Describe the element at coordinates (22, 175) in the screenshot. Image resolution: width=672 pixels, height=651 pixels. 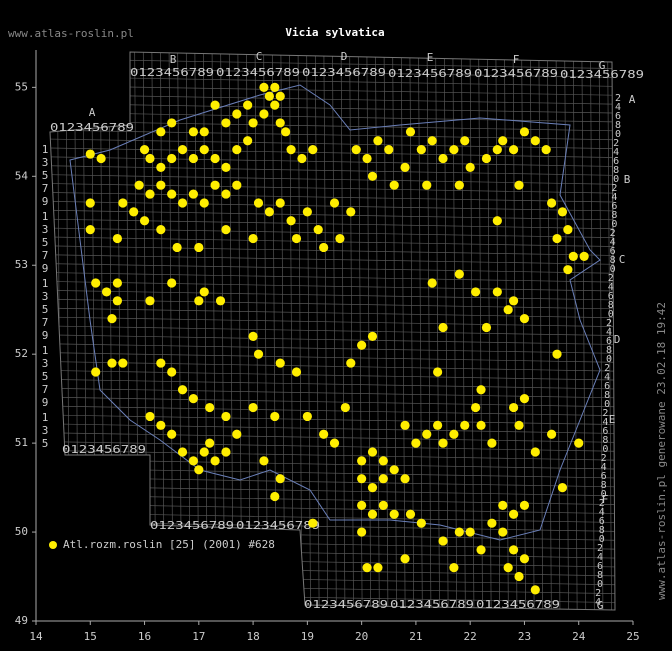
I see `y-tick-label: 54` at that location.